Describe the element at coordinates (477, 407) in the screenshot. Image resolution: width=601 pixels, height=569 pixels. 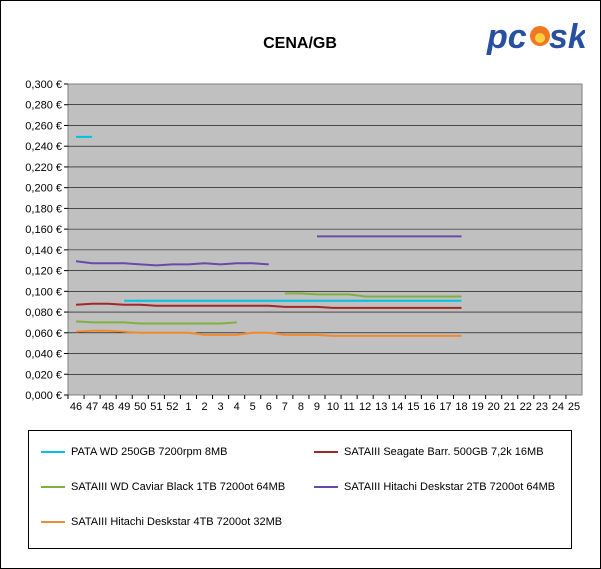
I see `x-tick-label: 19` at that location.